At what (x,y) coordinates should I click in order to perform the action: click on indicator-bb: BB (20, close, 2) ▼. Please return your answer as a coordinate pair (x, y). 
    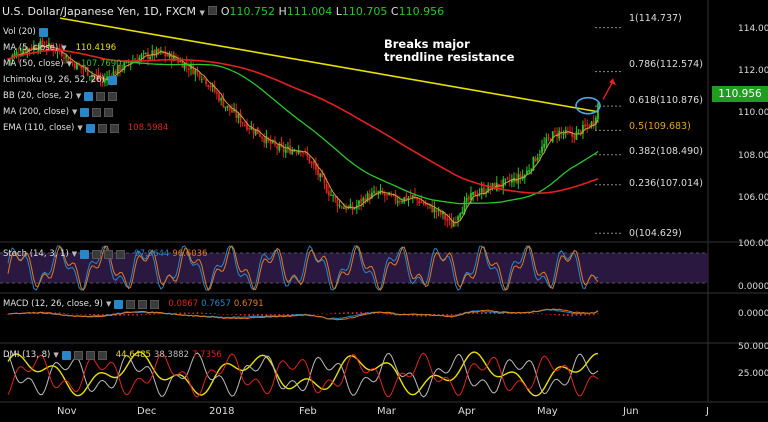
    Looking at the image, I should click on (60, 96).